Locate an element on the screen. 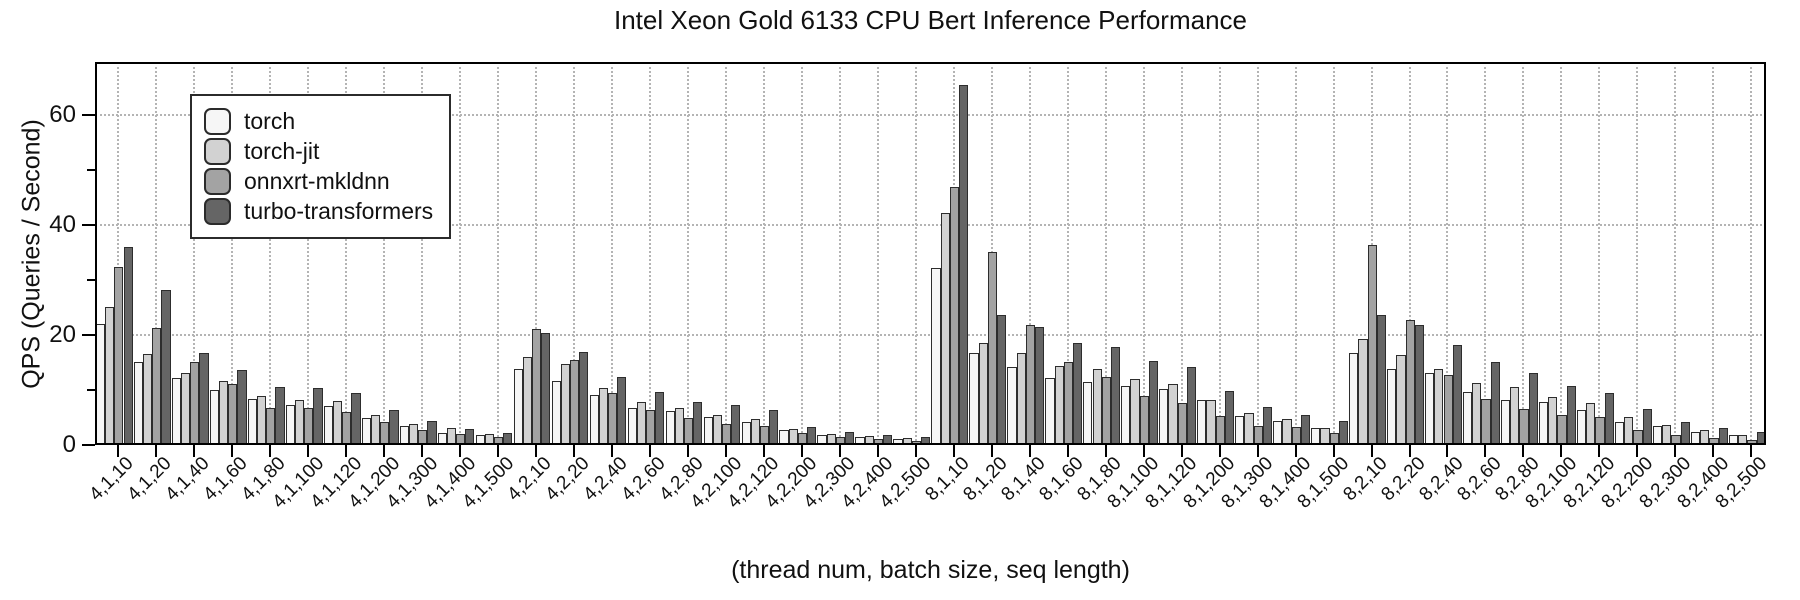 This screenshot has width=1800, height=600. y-tick-label: 0 is located at coordinates (69, 444).